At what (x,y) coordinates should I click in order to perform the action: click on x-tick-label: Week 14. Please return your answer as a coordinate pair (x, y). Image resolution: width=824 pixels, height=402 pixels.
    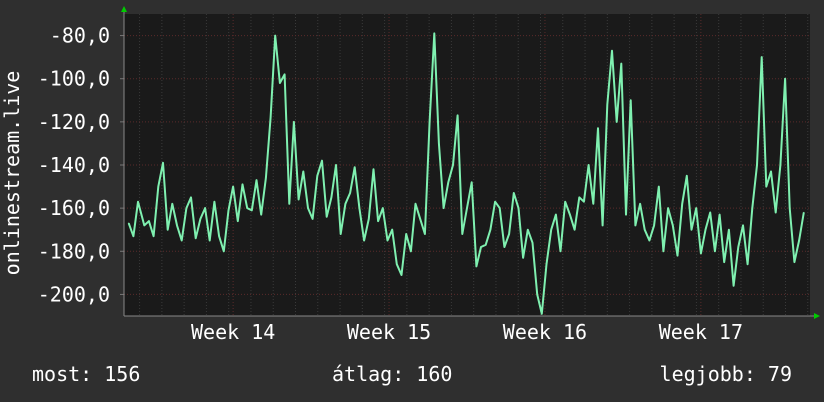
    Looking at the image, I should click on (233, 332).